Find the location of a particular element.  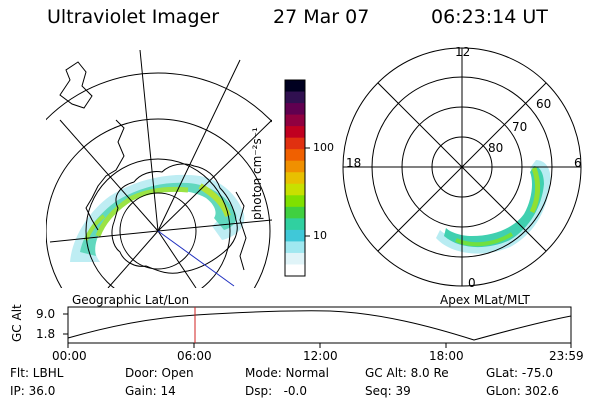

time-tick-1200: 12:00 is located at coordinates (320, 356).